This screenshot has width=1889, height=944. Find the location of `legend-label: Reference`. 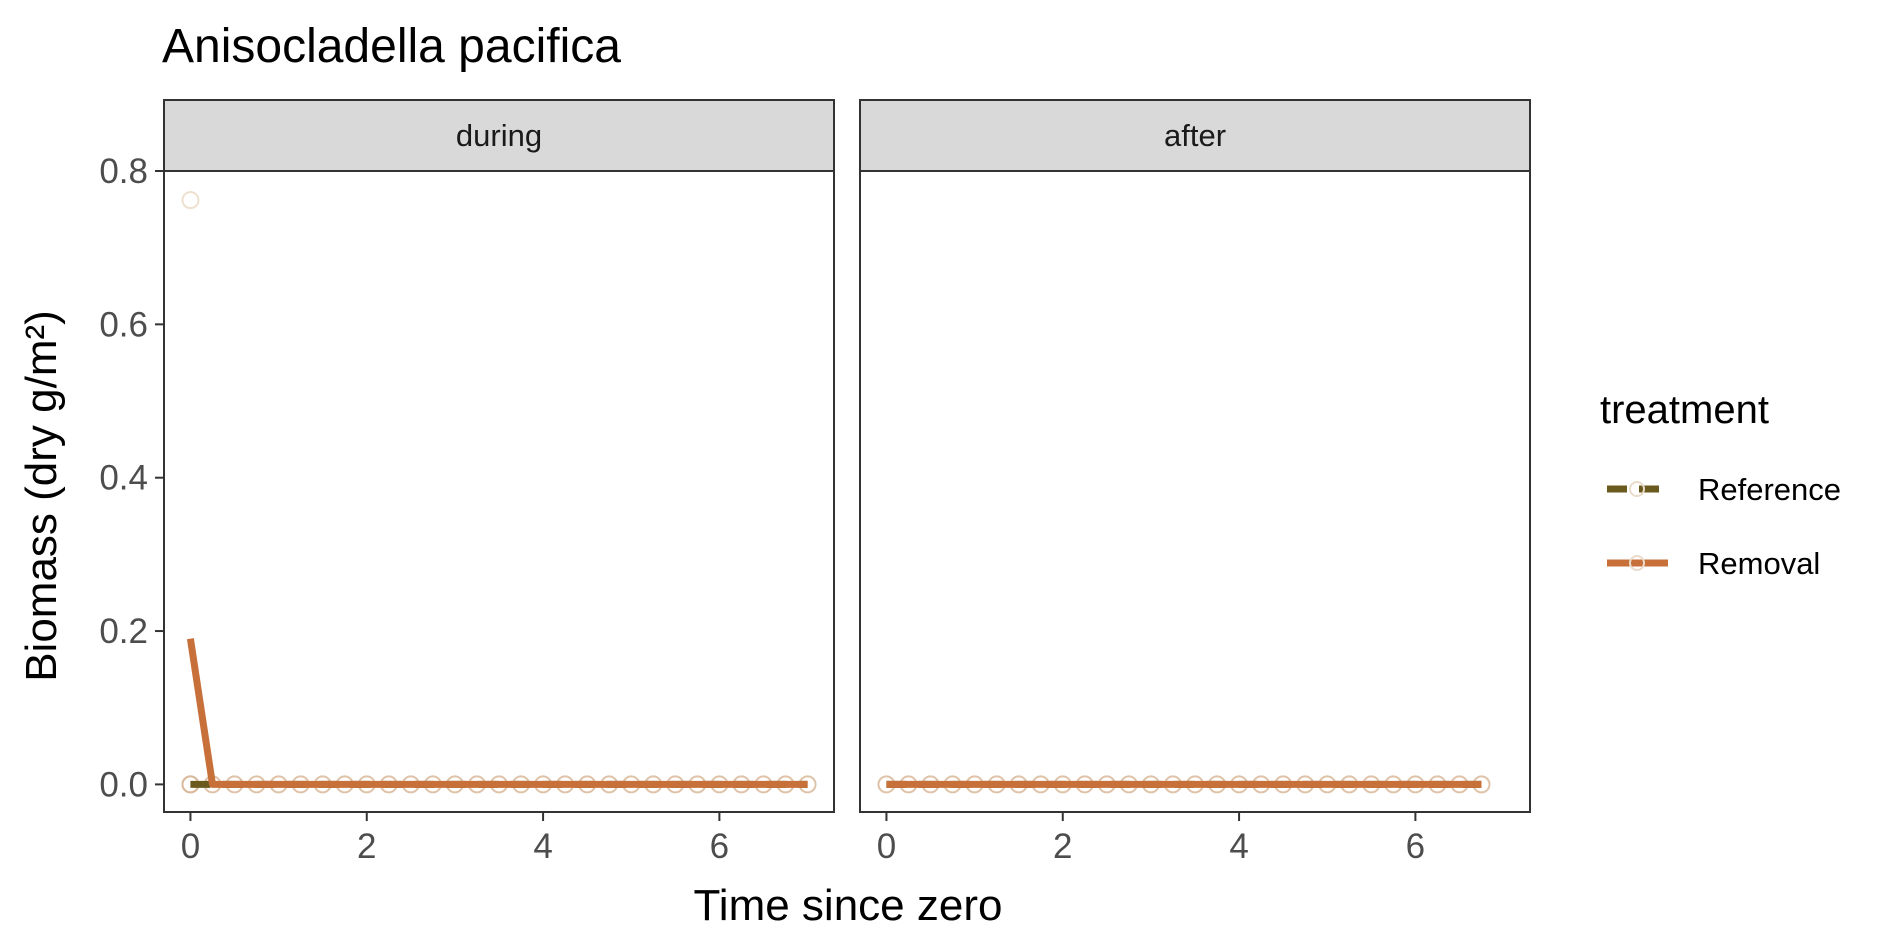

legend-label: Reference is located at coordinates (1769, 489).